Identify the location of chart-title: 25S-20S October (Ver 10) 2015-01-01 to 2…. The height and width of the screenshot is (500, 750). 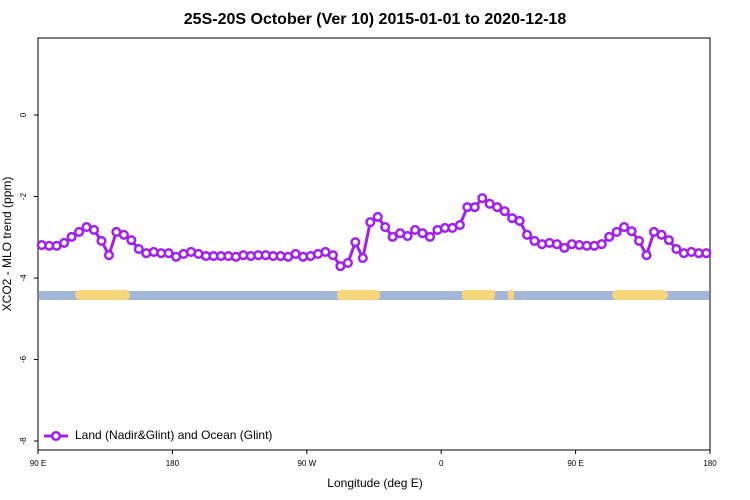
(375, 19).